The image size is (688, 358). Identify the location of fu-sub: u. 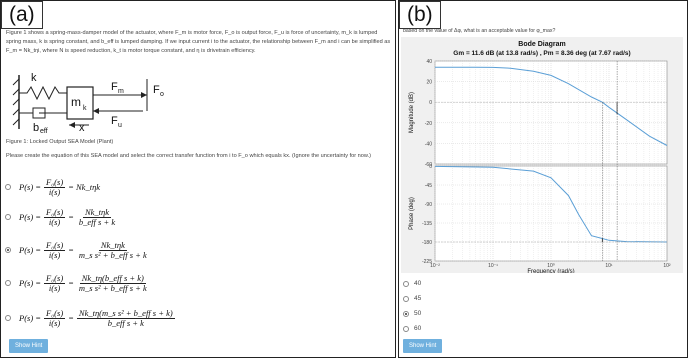
(120, 125).